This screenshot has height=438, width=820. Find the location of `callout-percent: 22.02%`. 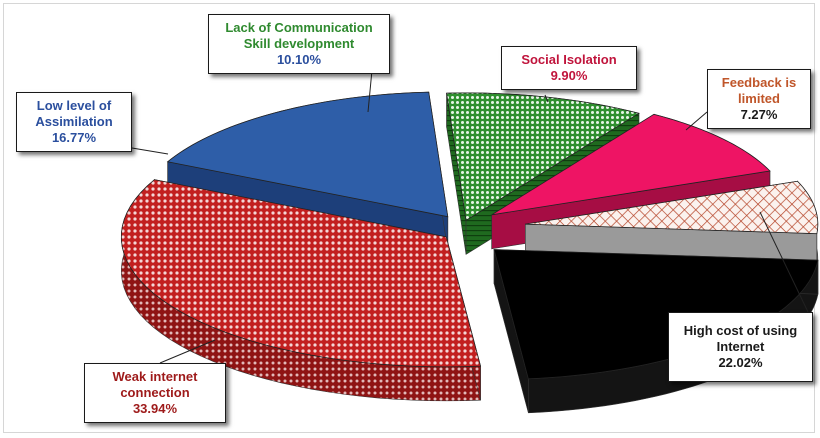

callout-percent: 22.02% is located at coordinates (740, 362).